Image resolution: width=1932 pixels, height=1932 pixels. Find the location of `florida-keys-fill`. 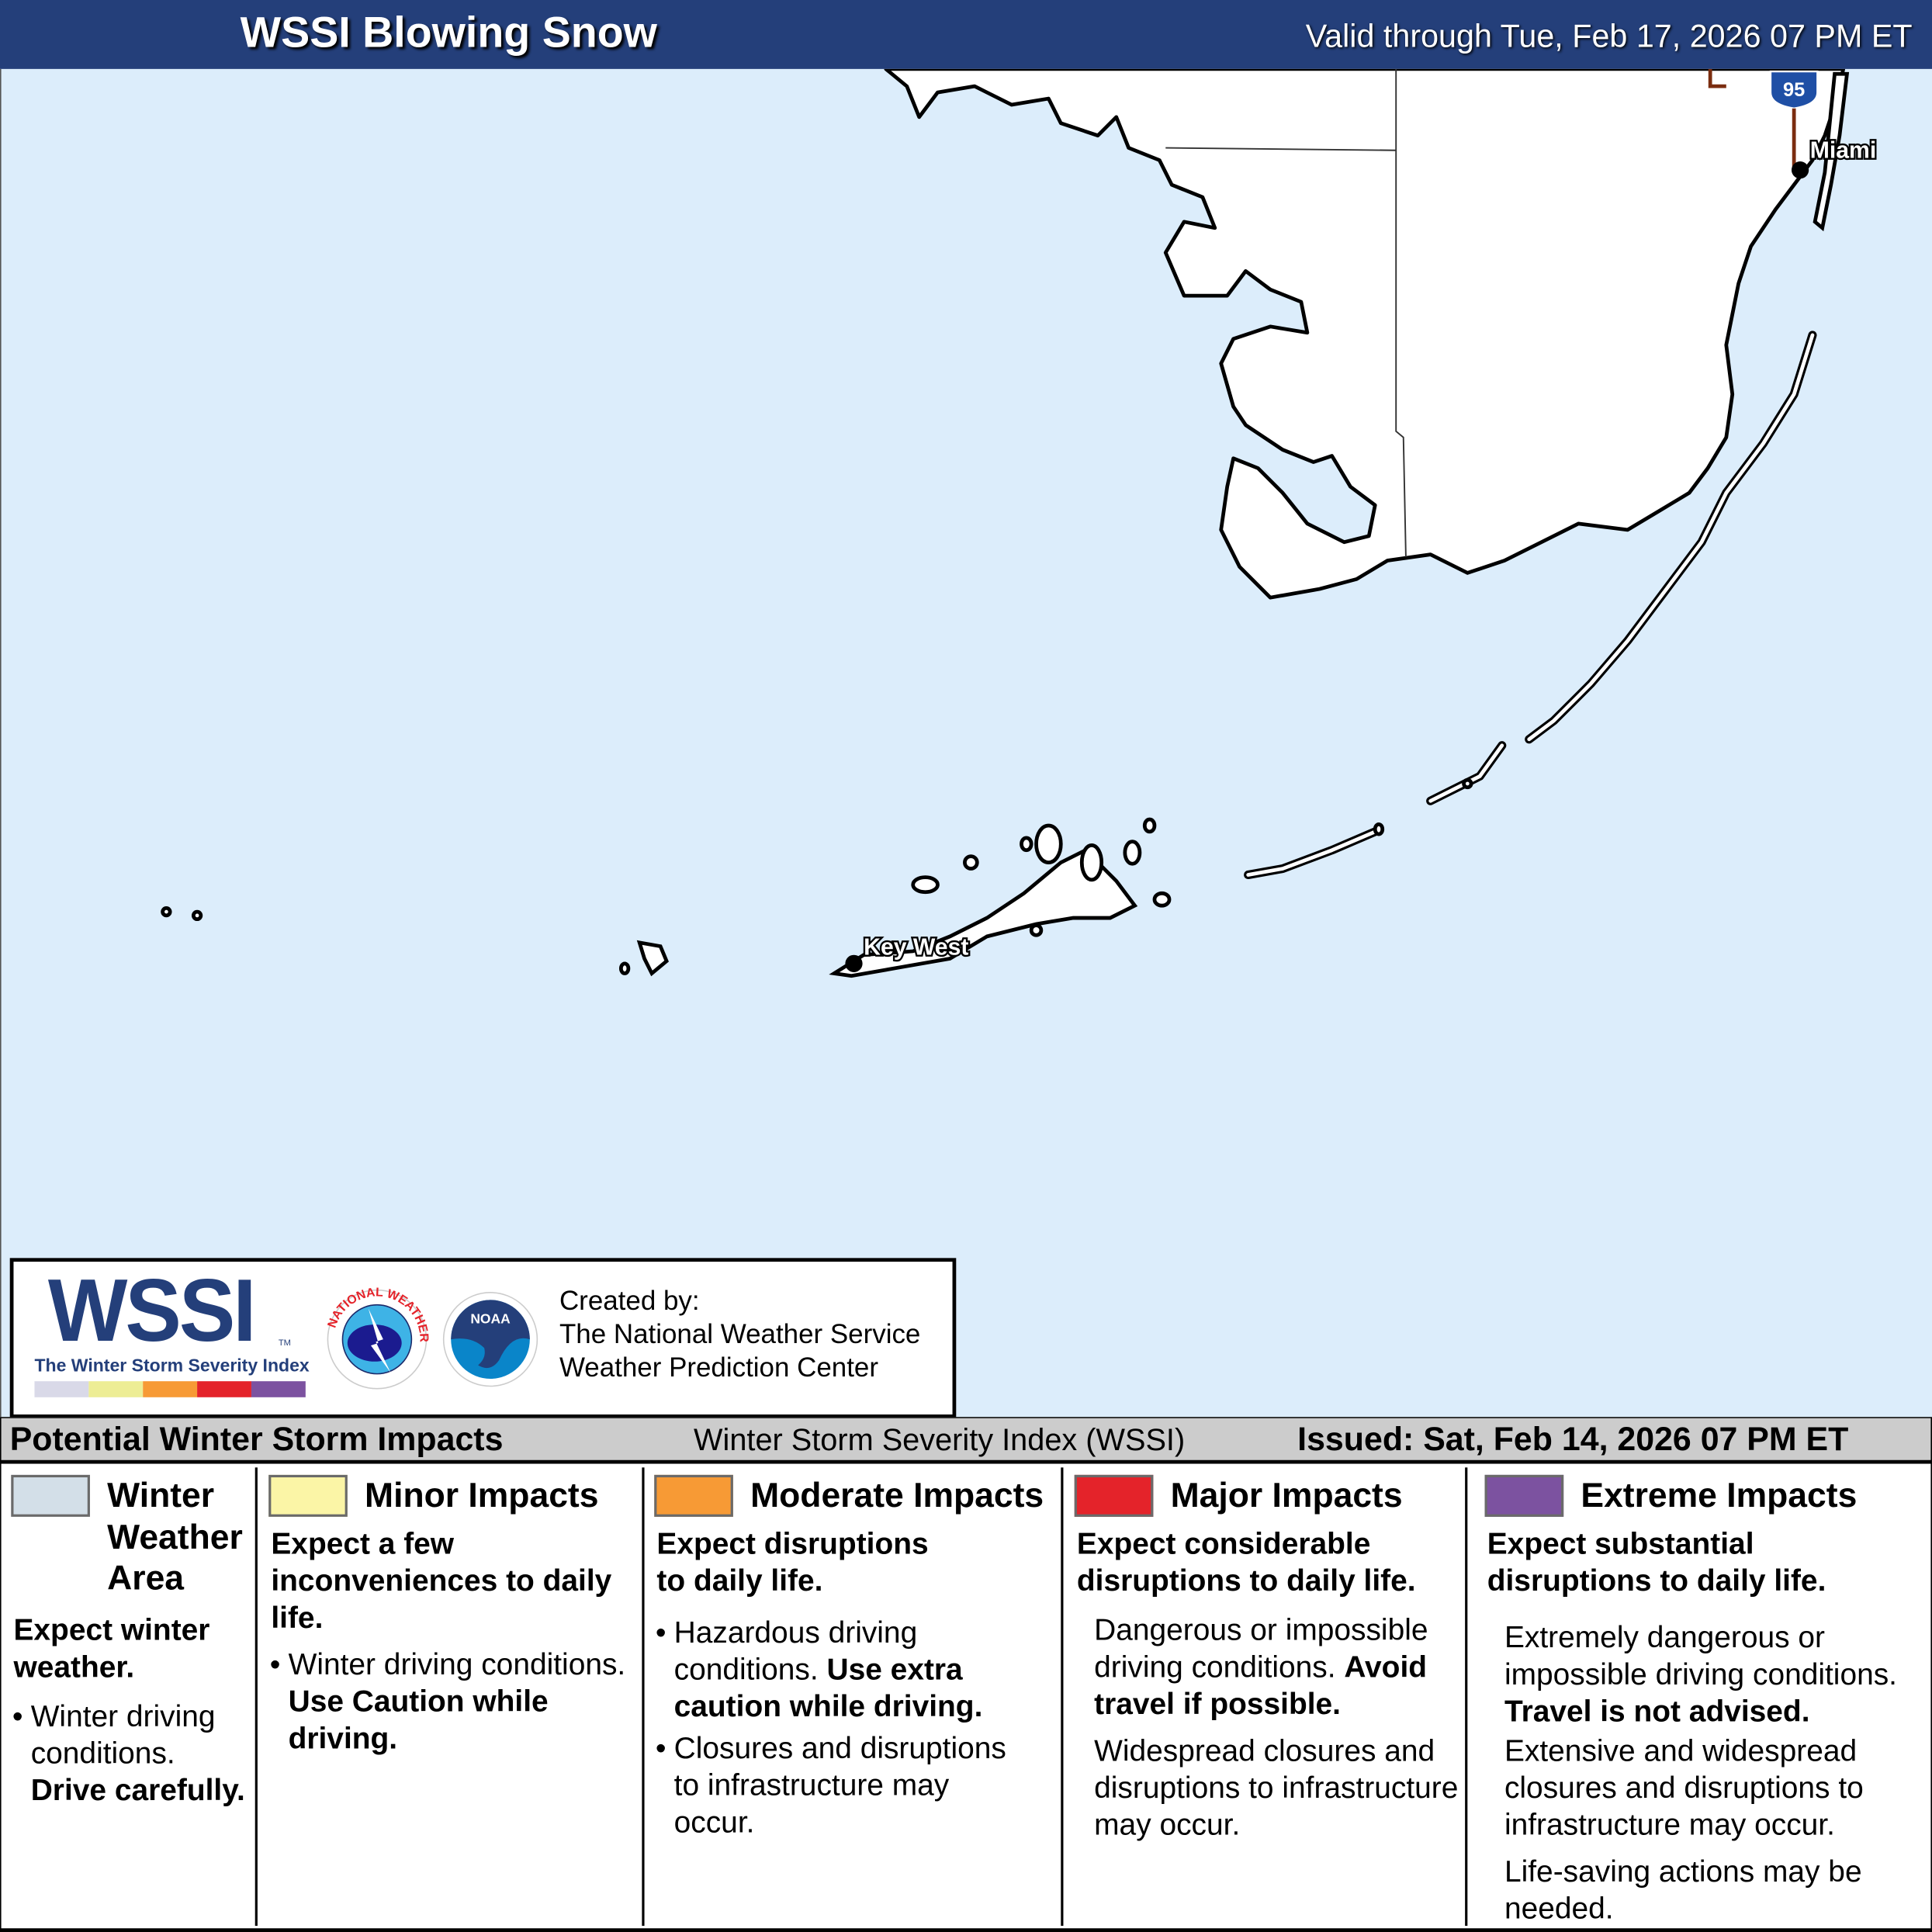

florida-keys-fill is located at coordinates (1530, 605).